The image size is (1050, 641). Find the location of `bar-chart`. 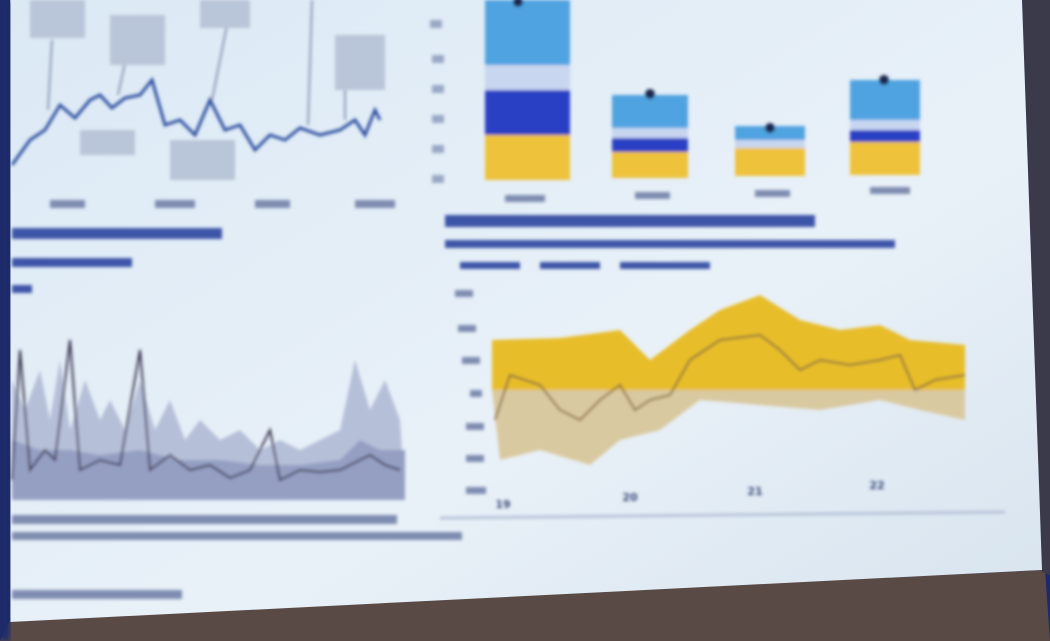

bar-chart is located at coordinates (675, 101).